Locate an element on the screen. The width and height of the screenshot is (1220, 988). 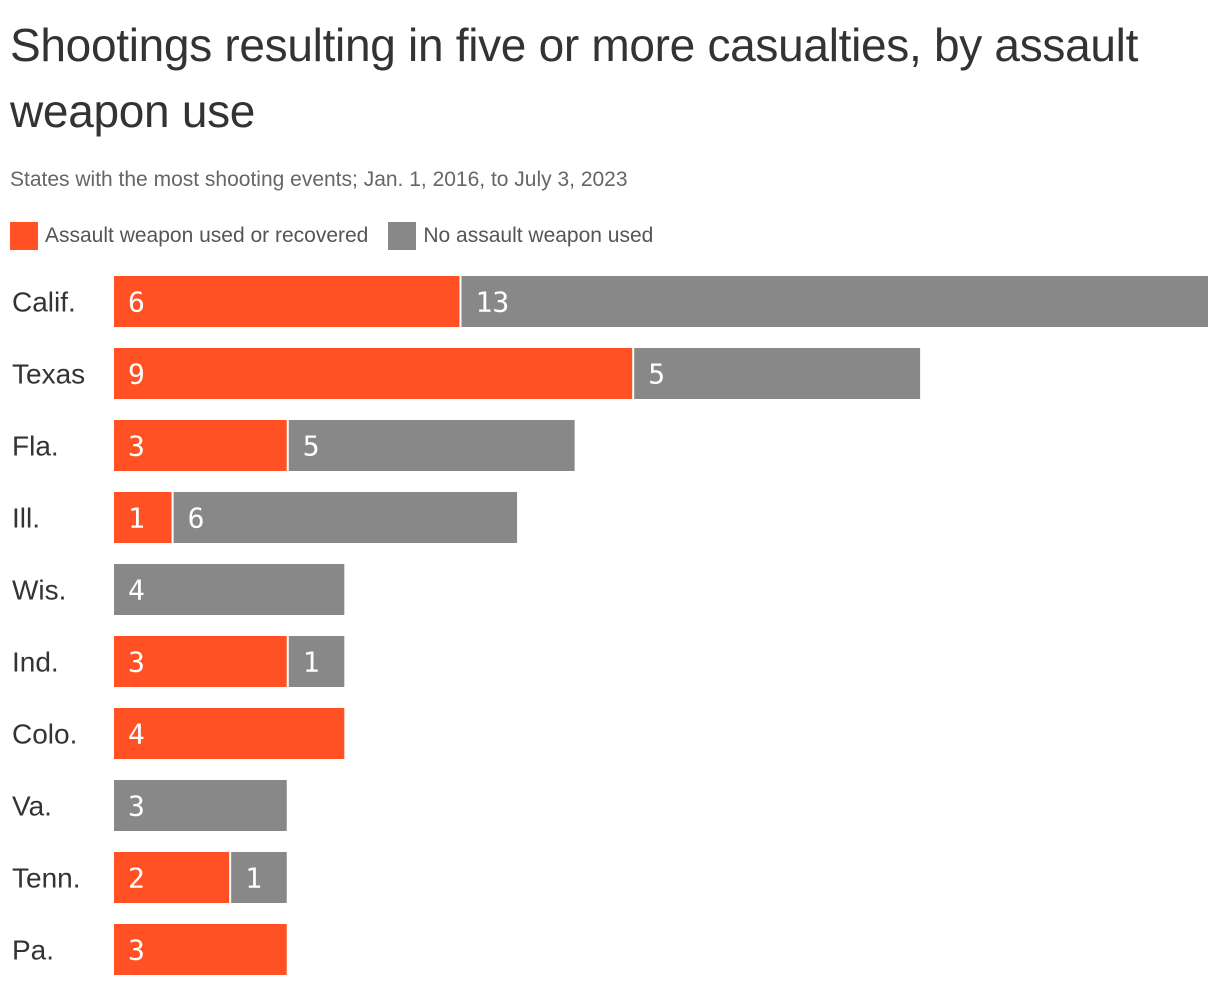
category-label-calif: Calif. is located at coordinates (44, 302).